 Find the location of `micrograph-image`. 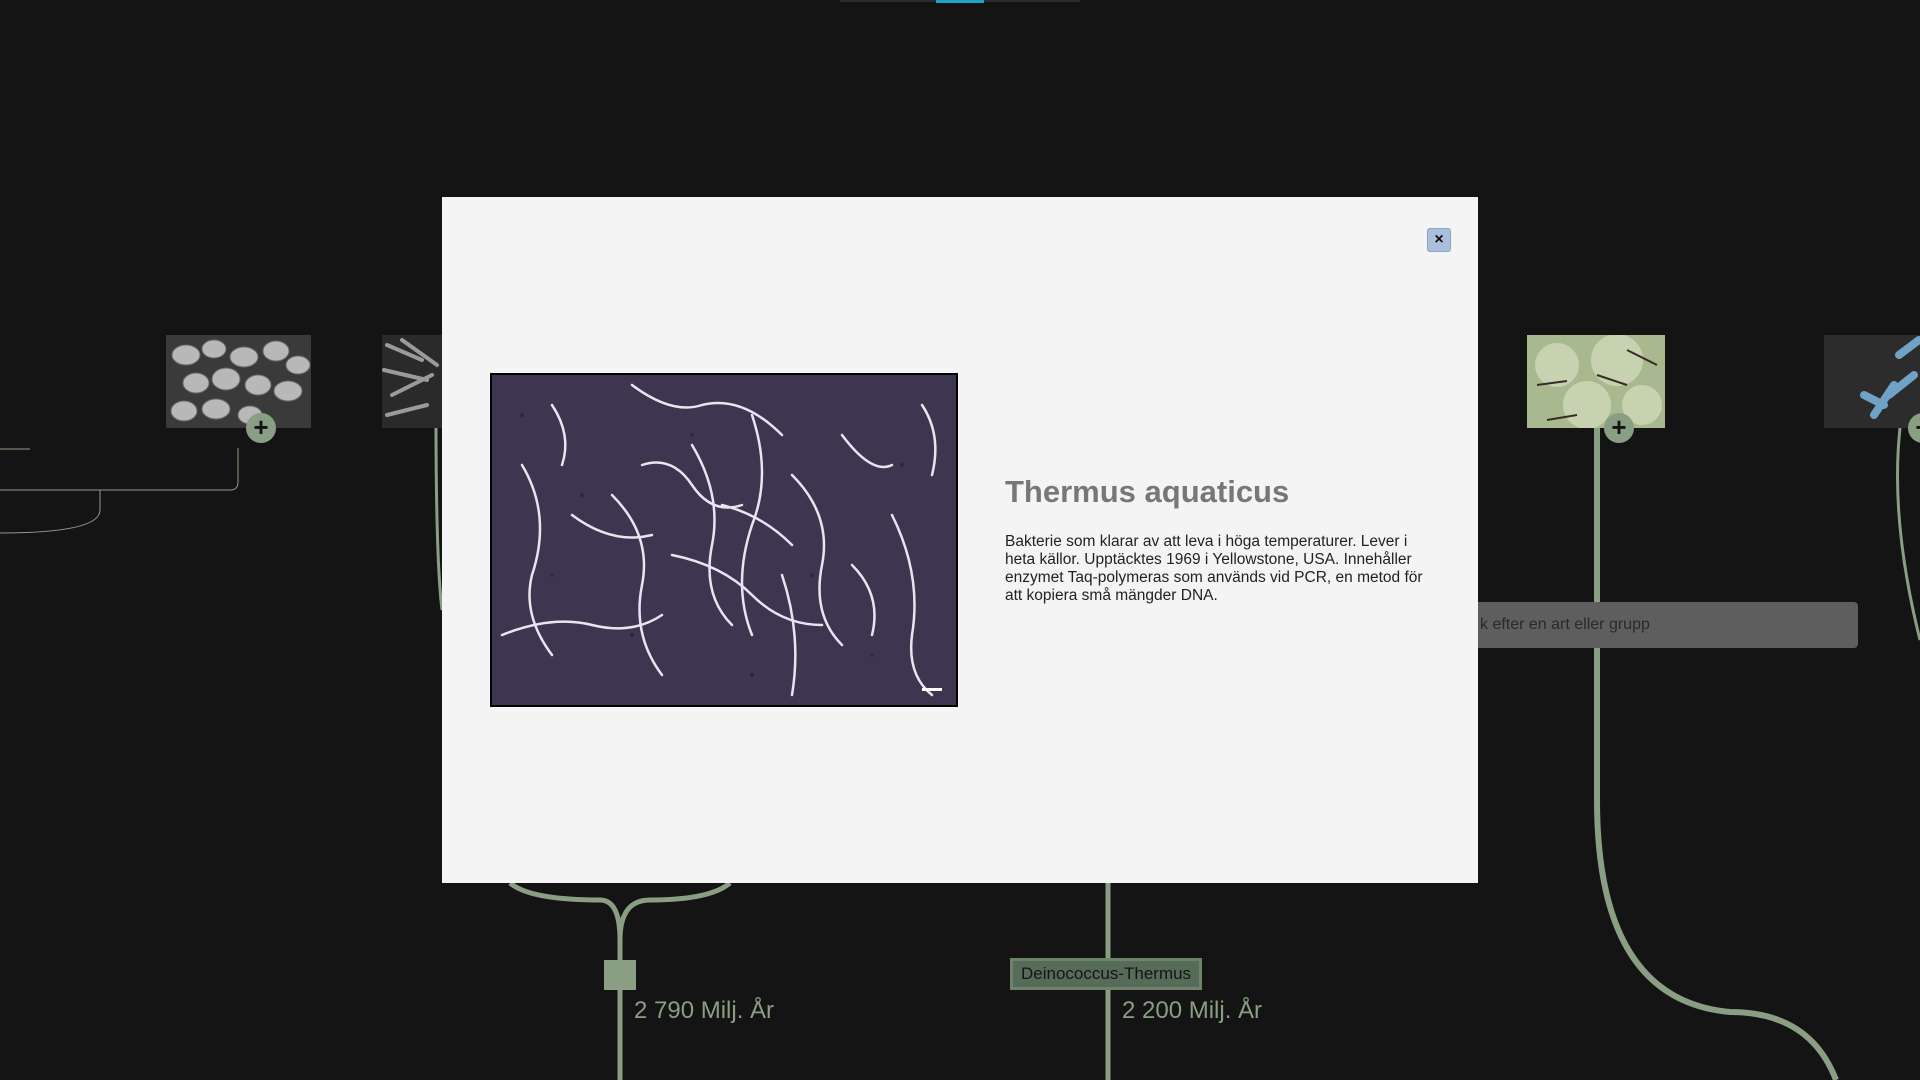

micrograph-image is located at coordinates (724, 540).